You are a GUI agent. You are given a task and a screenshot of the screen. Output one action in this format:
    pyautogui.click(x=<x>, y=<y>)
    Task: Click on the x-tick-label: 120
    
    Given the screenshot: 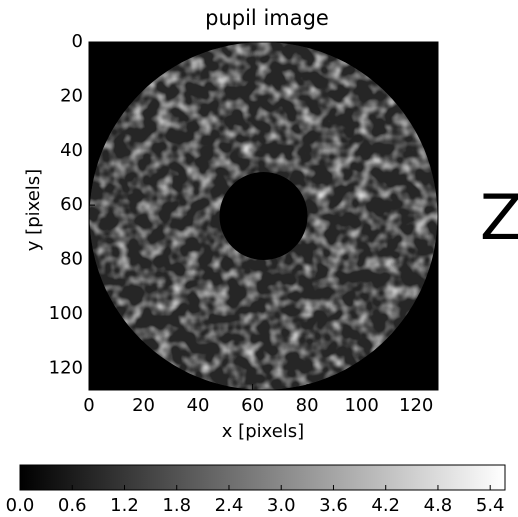 What is the action you would take?
    pyautogui.click(x=416, y=405)
    